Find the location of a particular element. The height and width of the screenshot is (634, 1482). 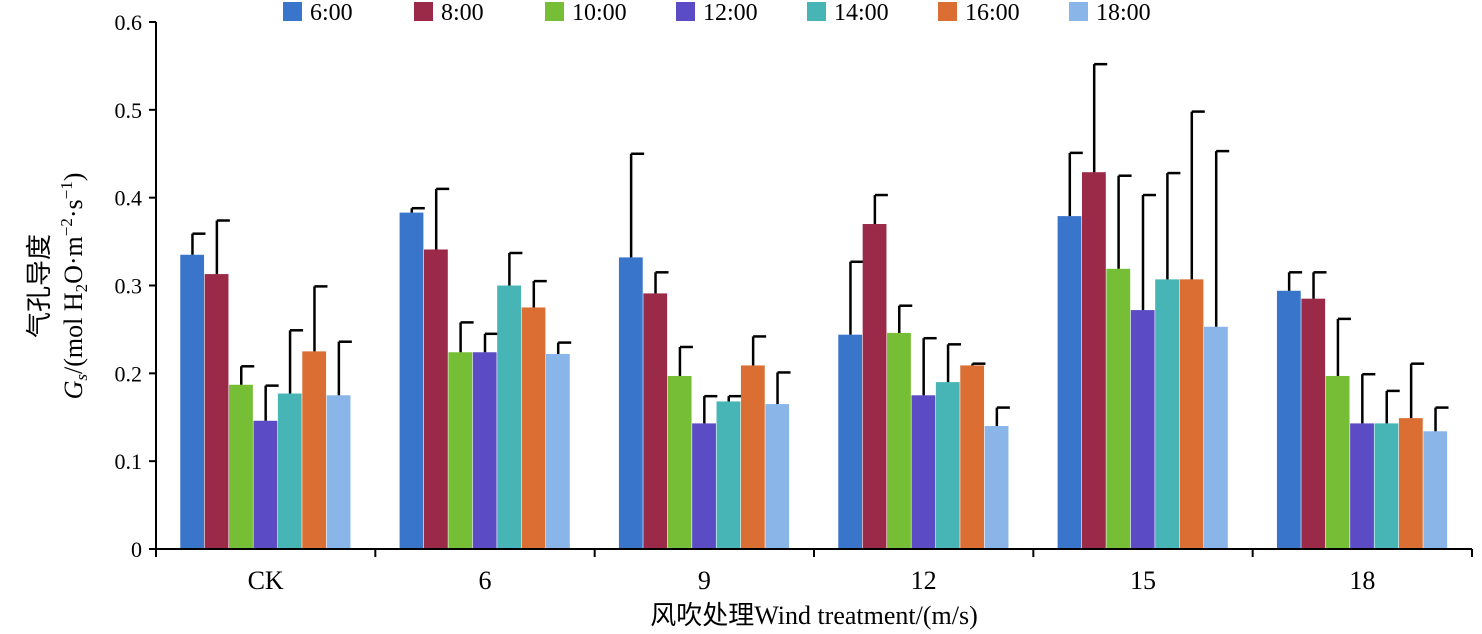

y-tick-label: 0.5 is located at coordinates (129, 110).